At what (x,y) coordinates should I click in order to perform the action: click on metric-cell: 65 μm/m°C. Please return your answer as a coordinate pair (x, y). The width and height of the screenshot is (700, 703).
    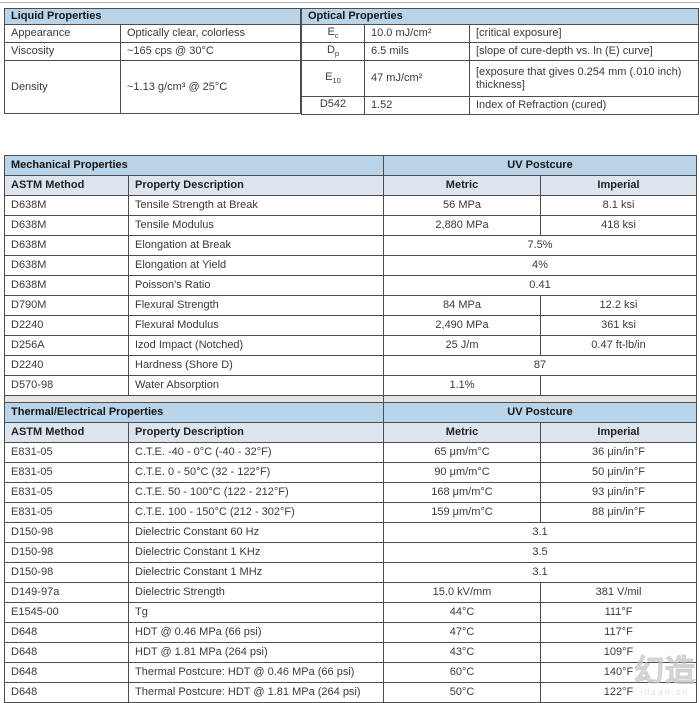
    Looking at the image, I should click on (462, 452).